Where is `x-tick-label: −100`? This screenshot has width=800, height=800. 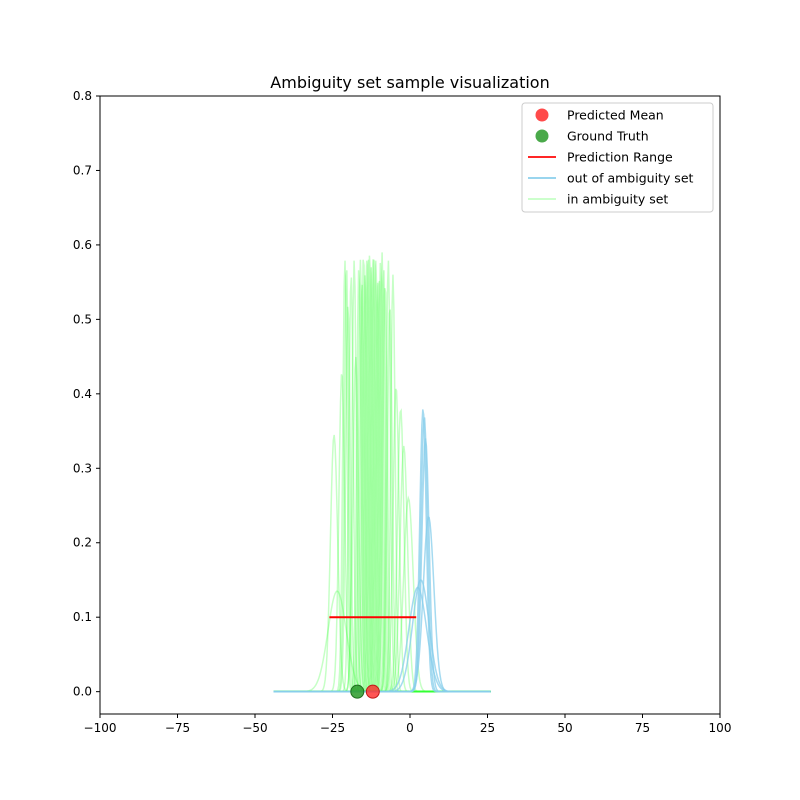 x-tick-label: −100 is located at coordinates (100, 728).